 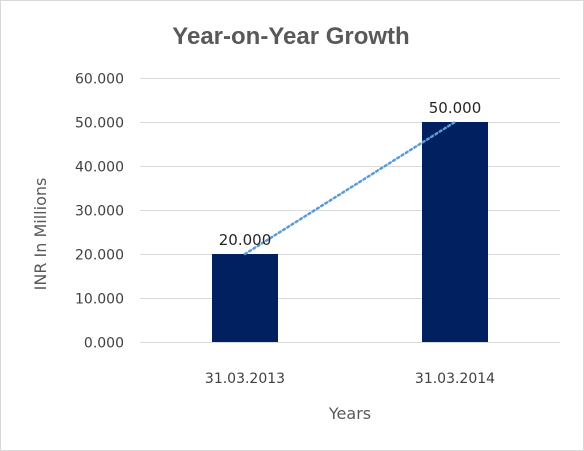 I want to click on x-tick-label: 31.03.2013, so click(x=245, y=379).